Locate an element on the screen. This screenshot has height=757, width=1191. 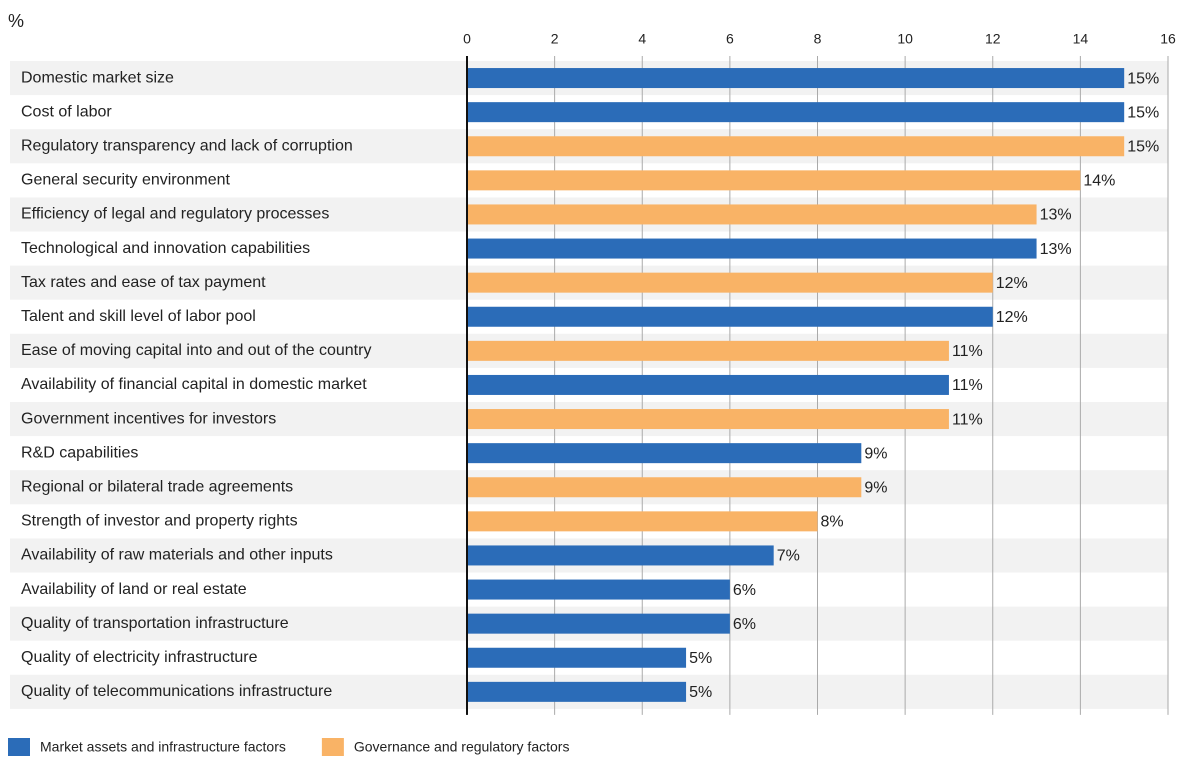
category-label: Tax rates and ease of tax payment is located at coordinates (143, 282).